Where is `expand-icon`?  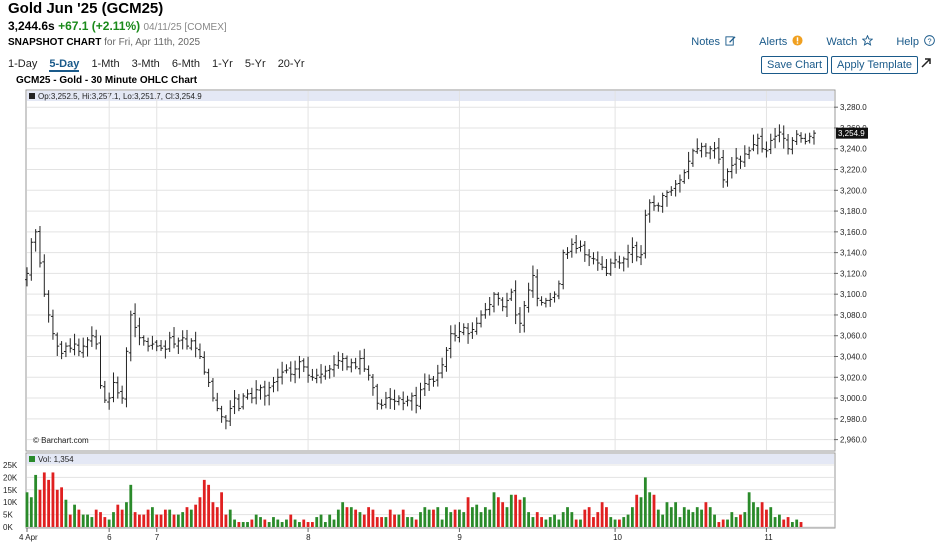
expand-icon is located at coordinates (926, 63).